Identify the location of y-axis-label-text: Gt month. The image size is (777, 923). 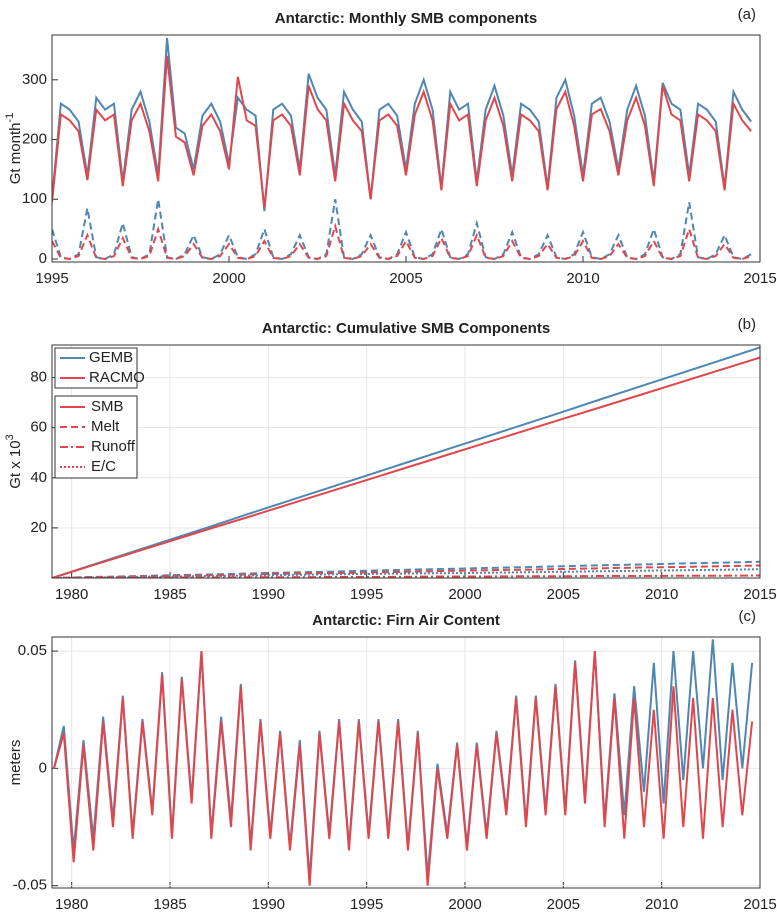
(15, 154).